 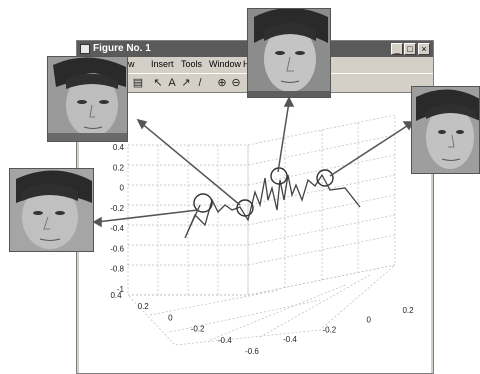 What do you see at coordinates (370, 150) in the screenshot?
I see `arrow-to-right-photo` at bounding box center [370, 150].